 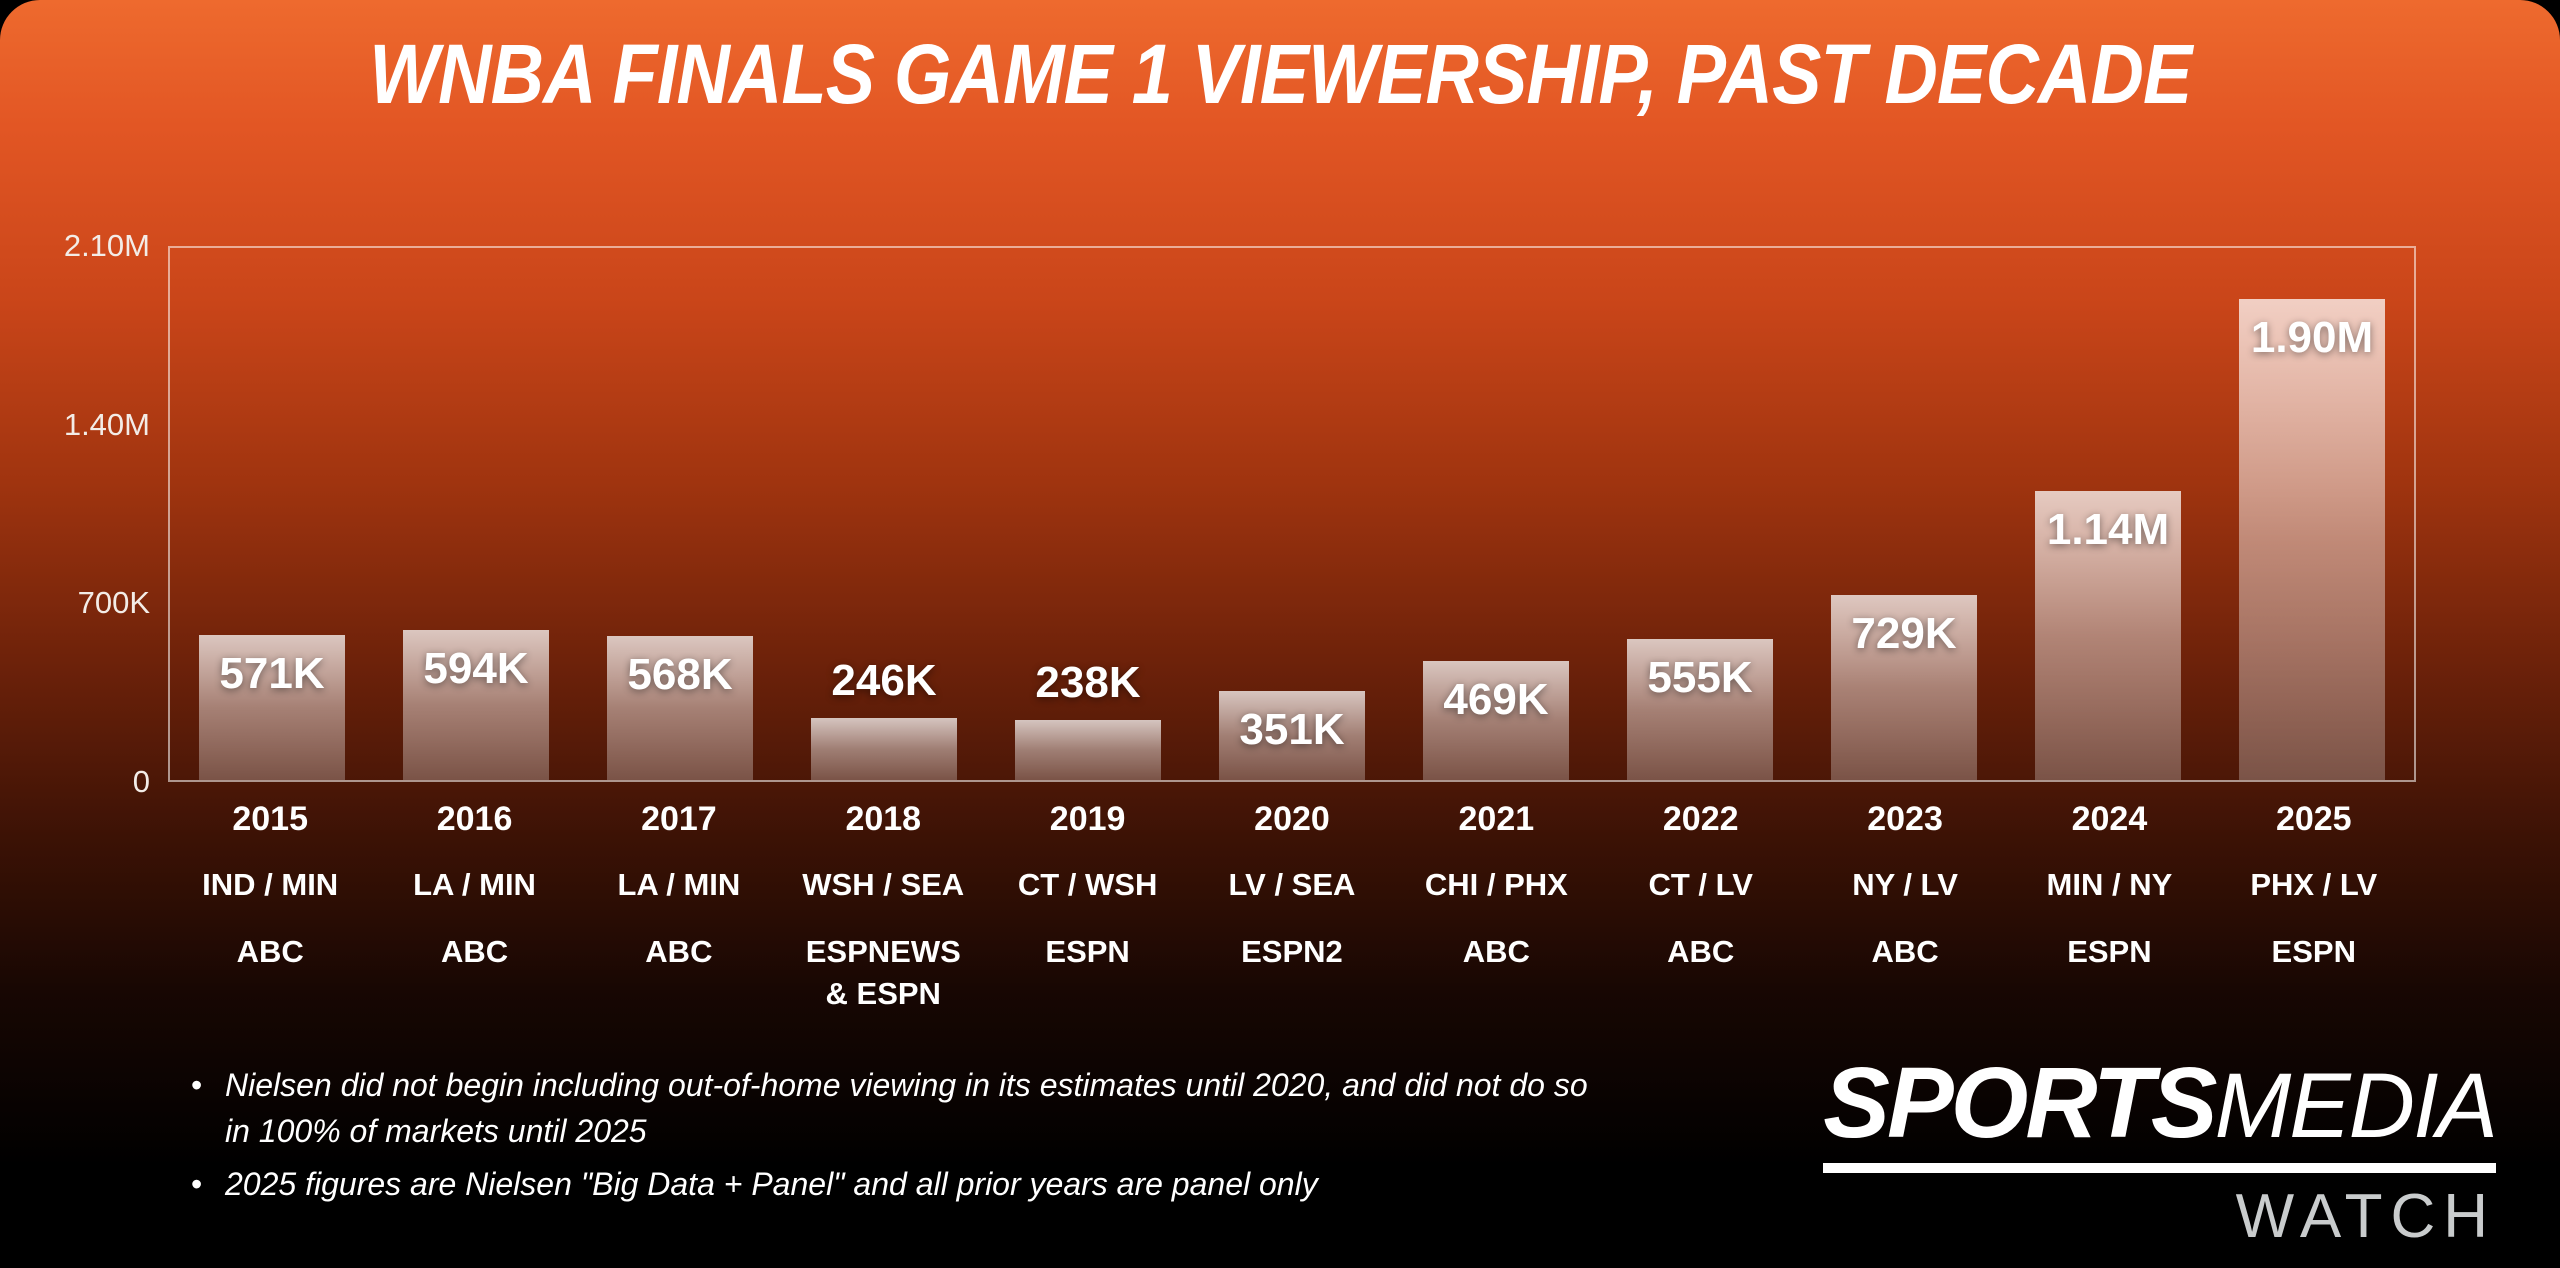 I want to click on x-year-label: 2016, so click(x=474, y=819).